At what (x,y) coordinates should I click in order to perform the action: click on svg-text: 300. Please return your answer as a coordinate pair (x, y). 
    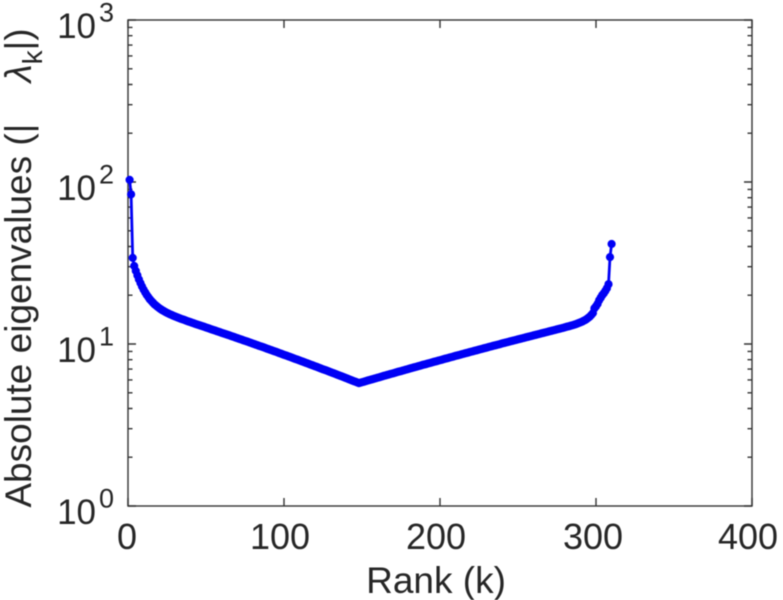
    Looking at the image, I should click on (593, 536).